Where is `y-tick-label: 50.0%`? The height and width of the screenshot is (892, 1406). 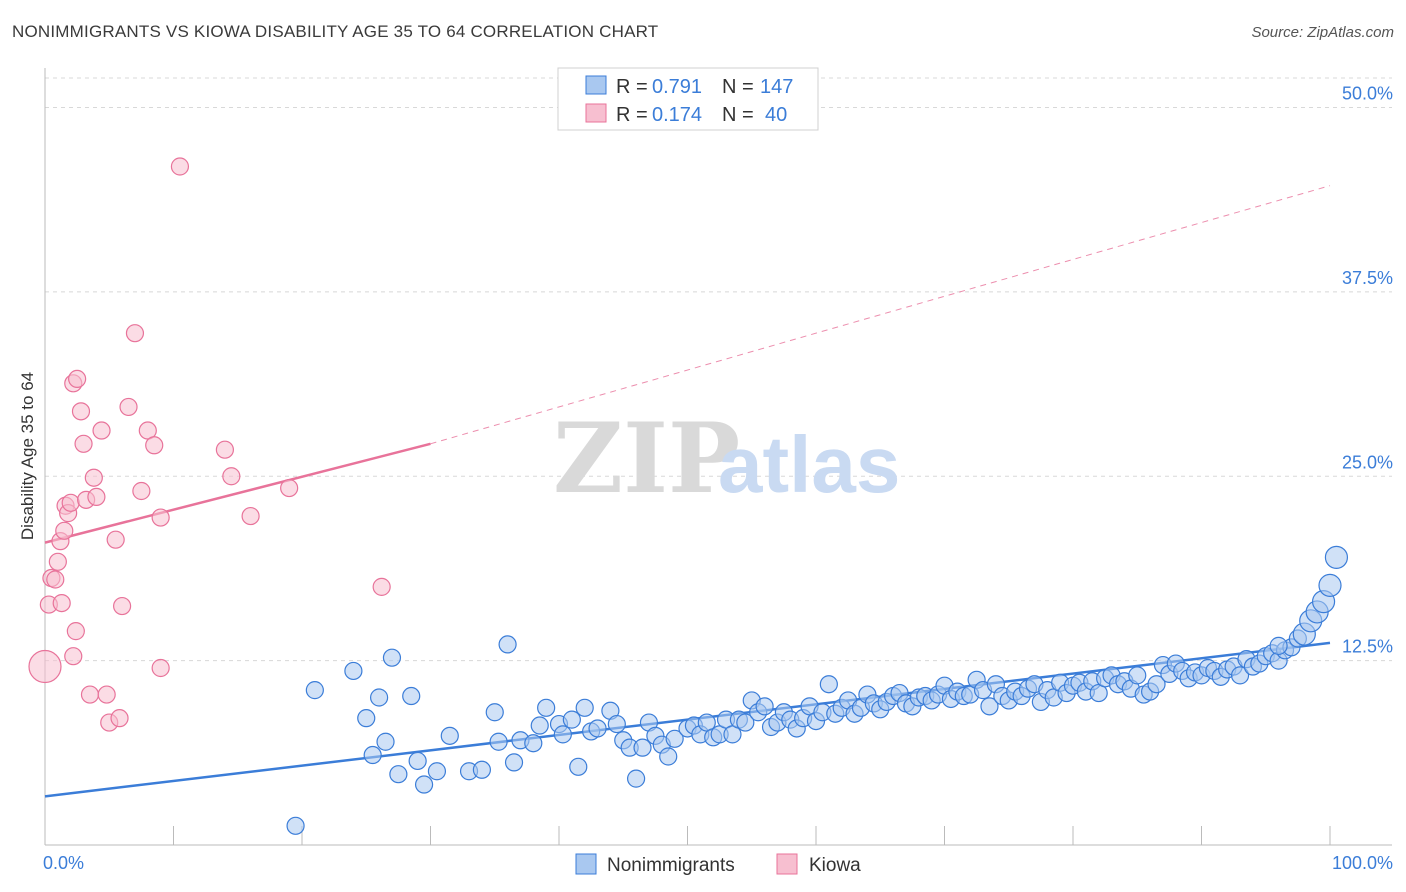 y-tick-label: 50.0% is located at coordinates (1367, 94).